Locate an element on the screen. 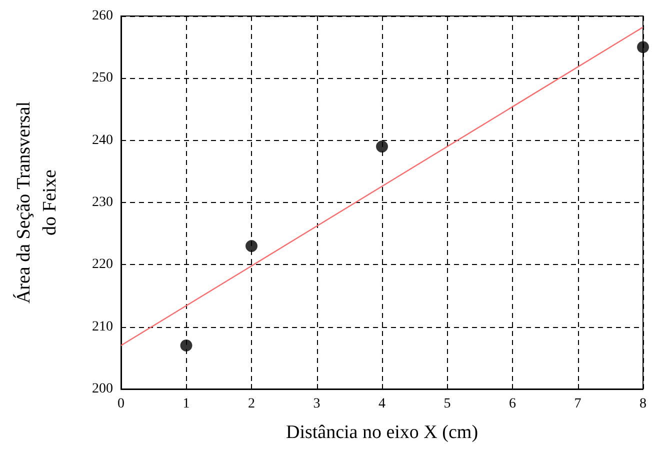  x-tick-label: 4 is located at coordinates (382, 404).